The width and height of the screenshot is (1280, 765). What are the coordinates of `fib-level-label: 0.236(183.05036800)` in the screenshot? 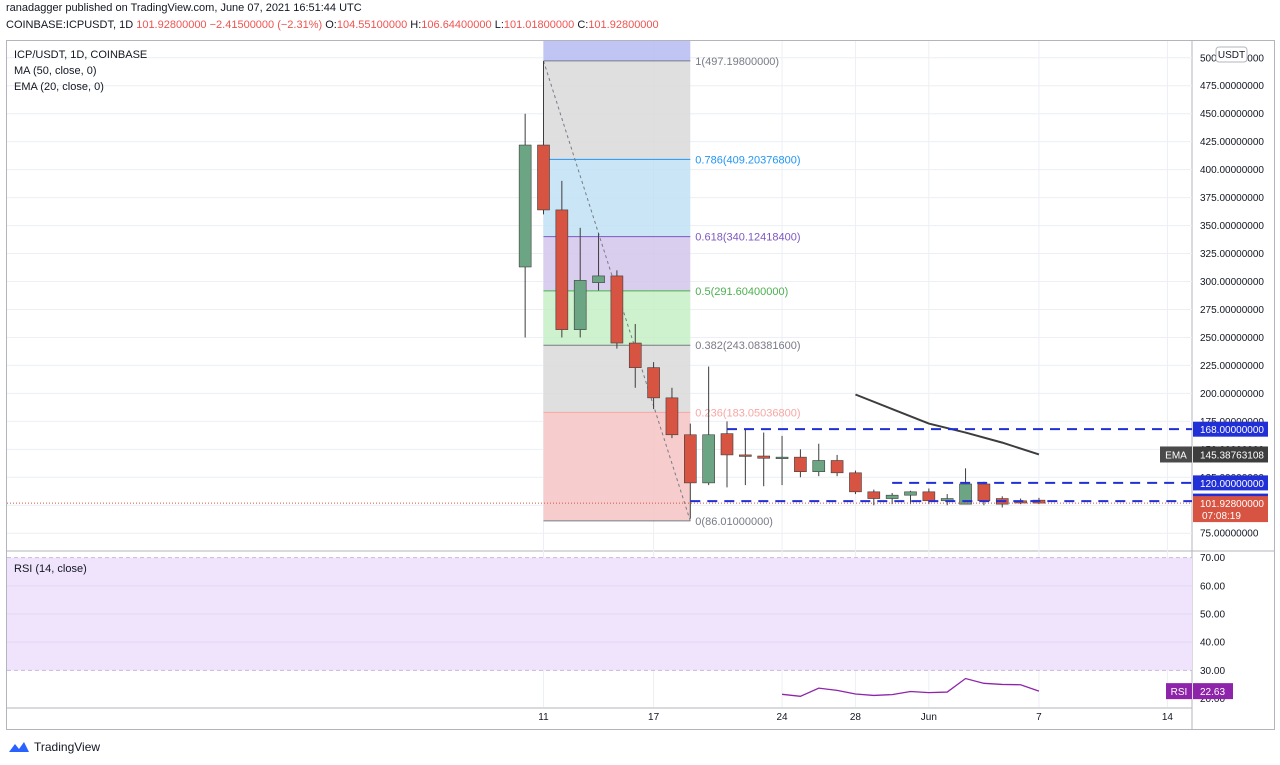 It's located at (747, 413).